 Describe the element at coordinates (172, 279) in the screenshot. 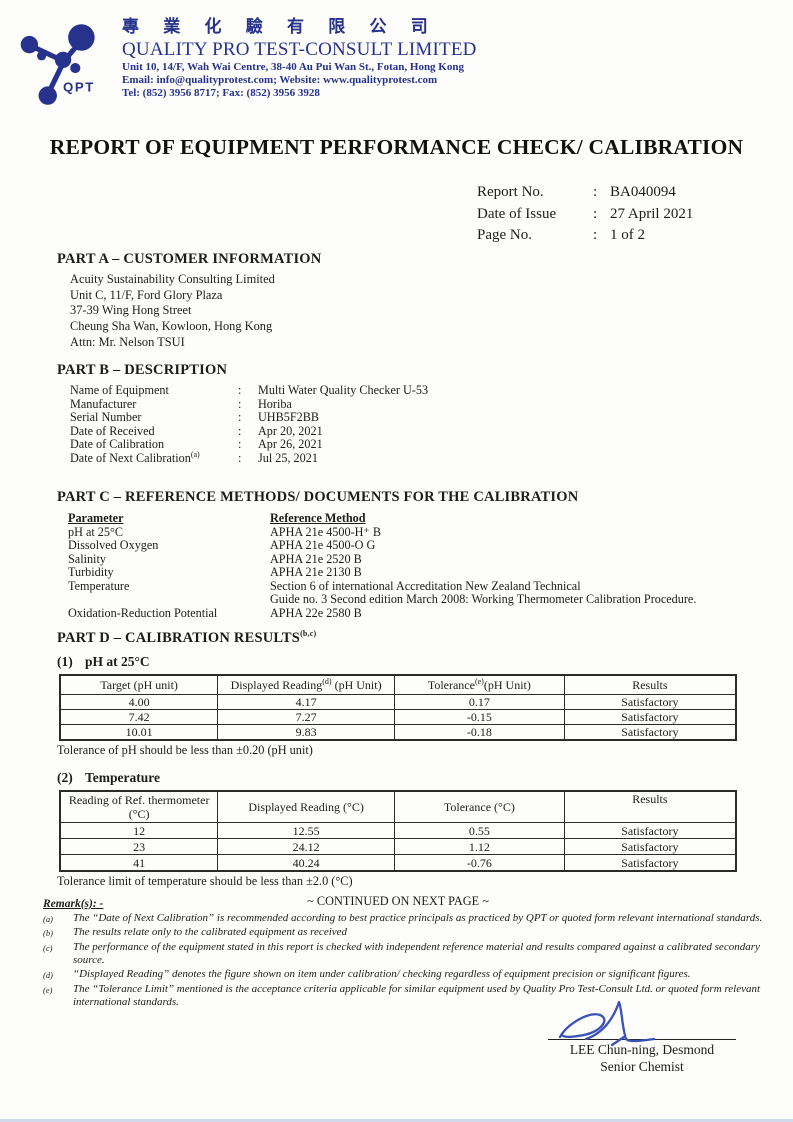

I see `customer-line: Acuity Sustainability Consulting Limited` at that location.